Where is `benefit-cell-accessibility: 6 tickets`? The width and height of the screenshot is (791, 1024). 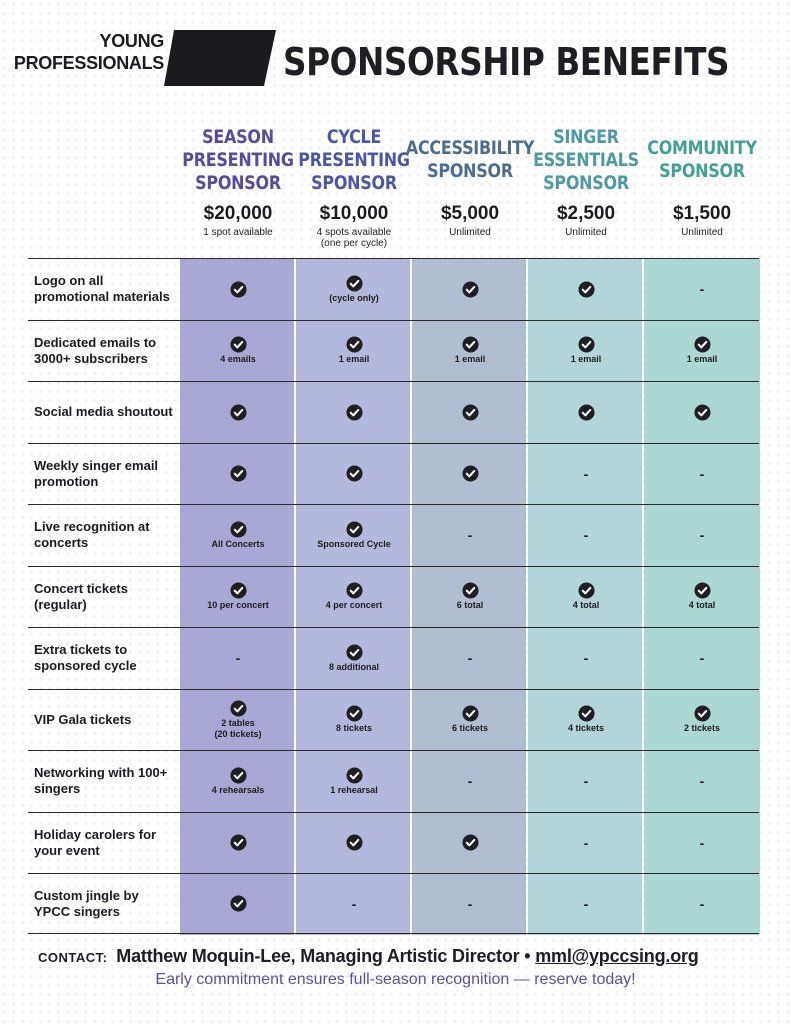 benefit-cell-accessibility: 6 tickets is located at coordinates (470, 720).